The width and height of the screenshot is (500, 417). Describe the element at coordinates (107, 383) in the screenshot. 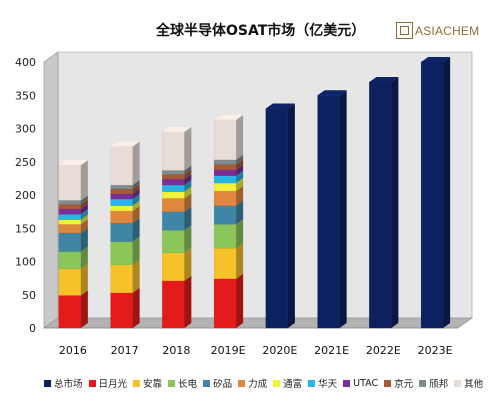

I see `legend-item: 日月光` at that location.